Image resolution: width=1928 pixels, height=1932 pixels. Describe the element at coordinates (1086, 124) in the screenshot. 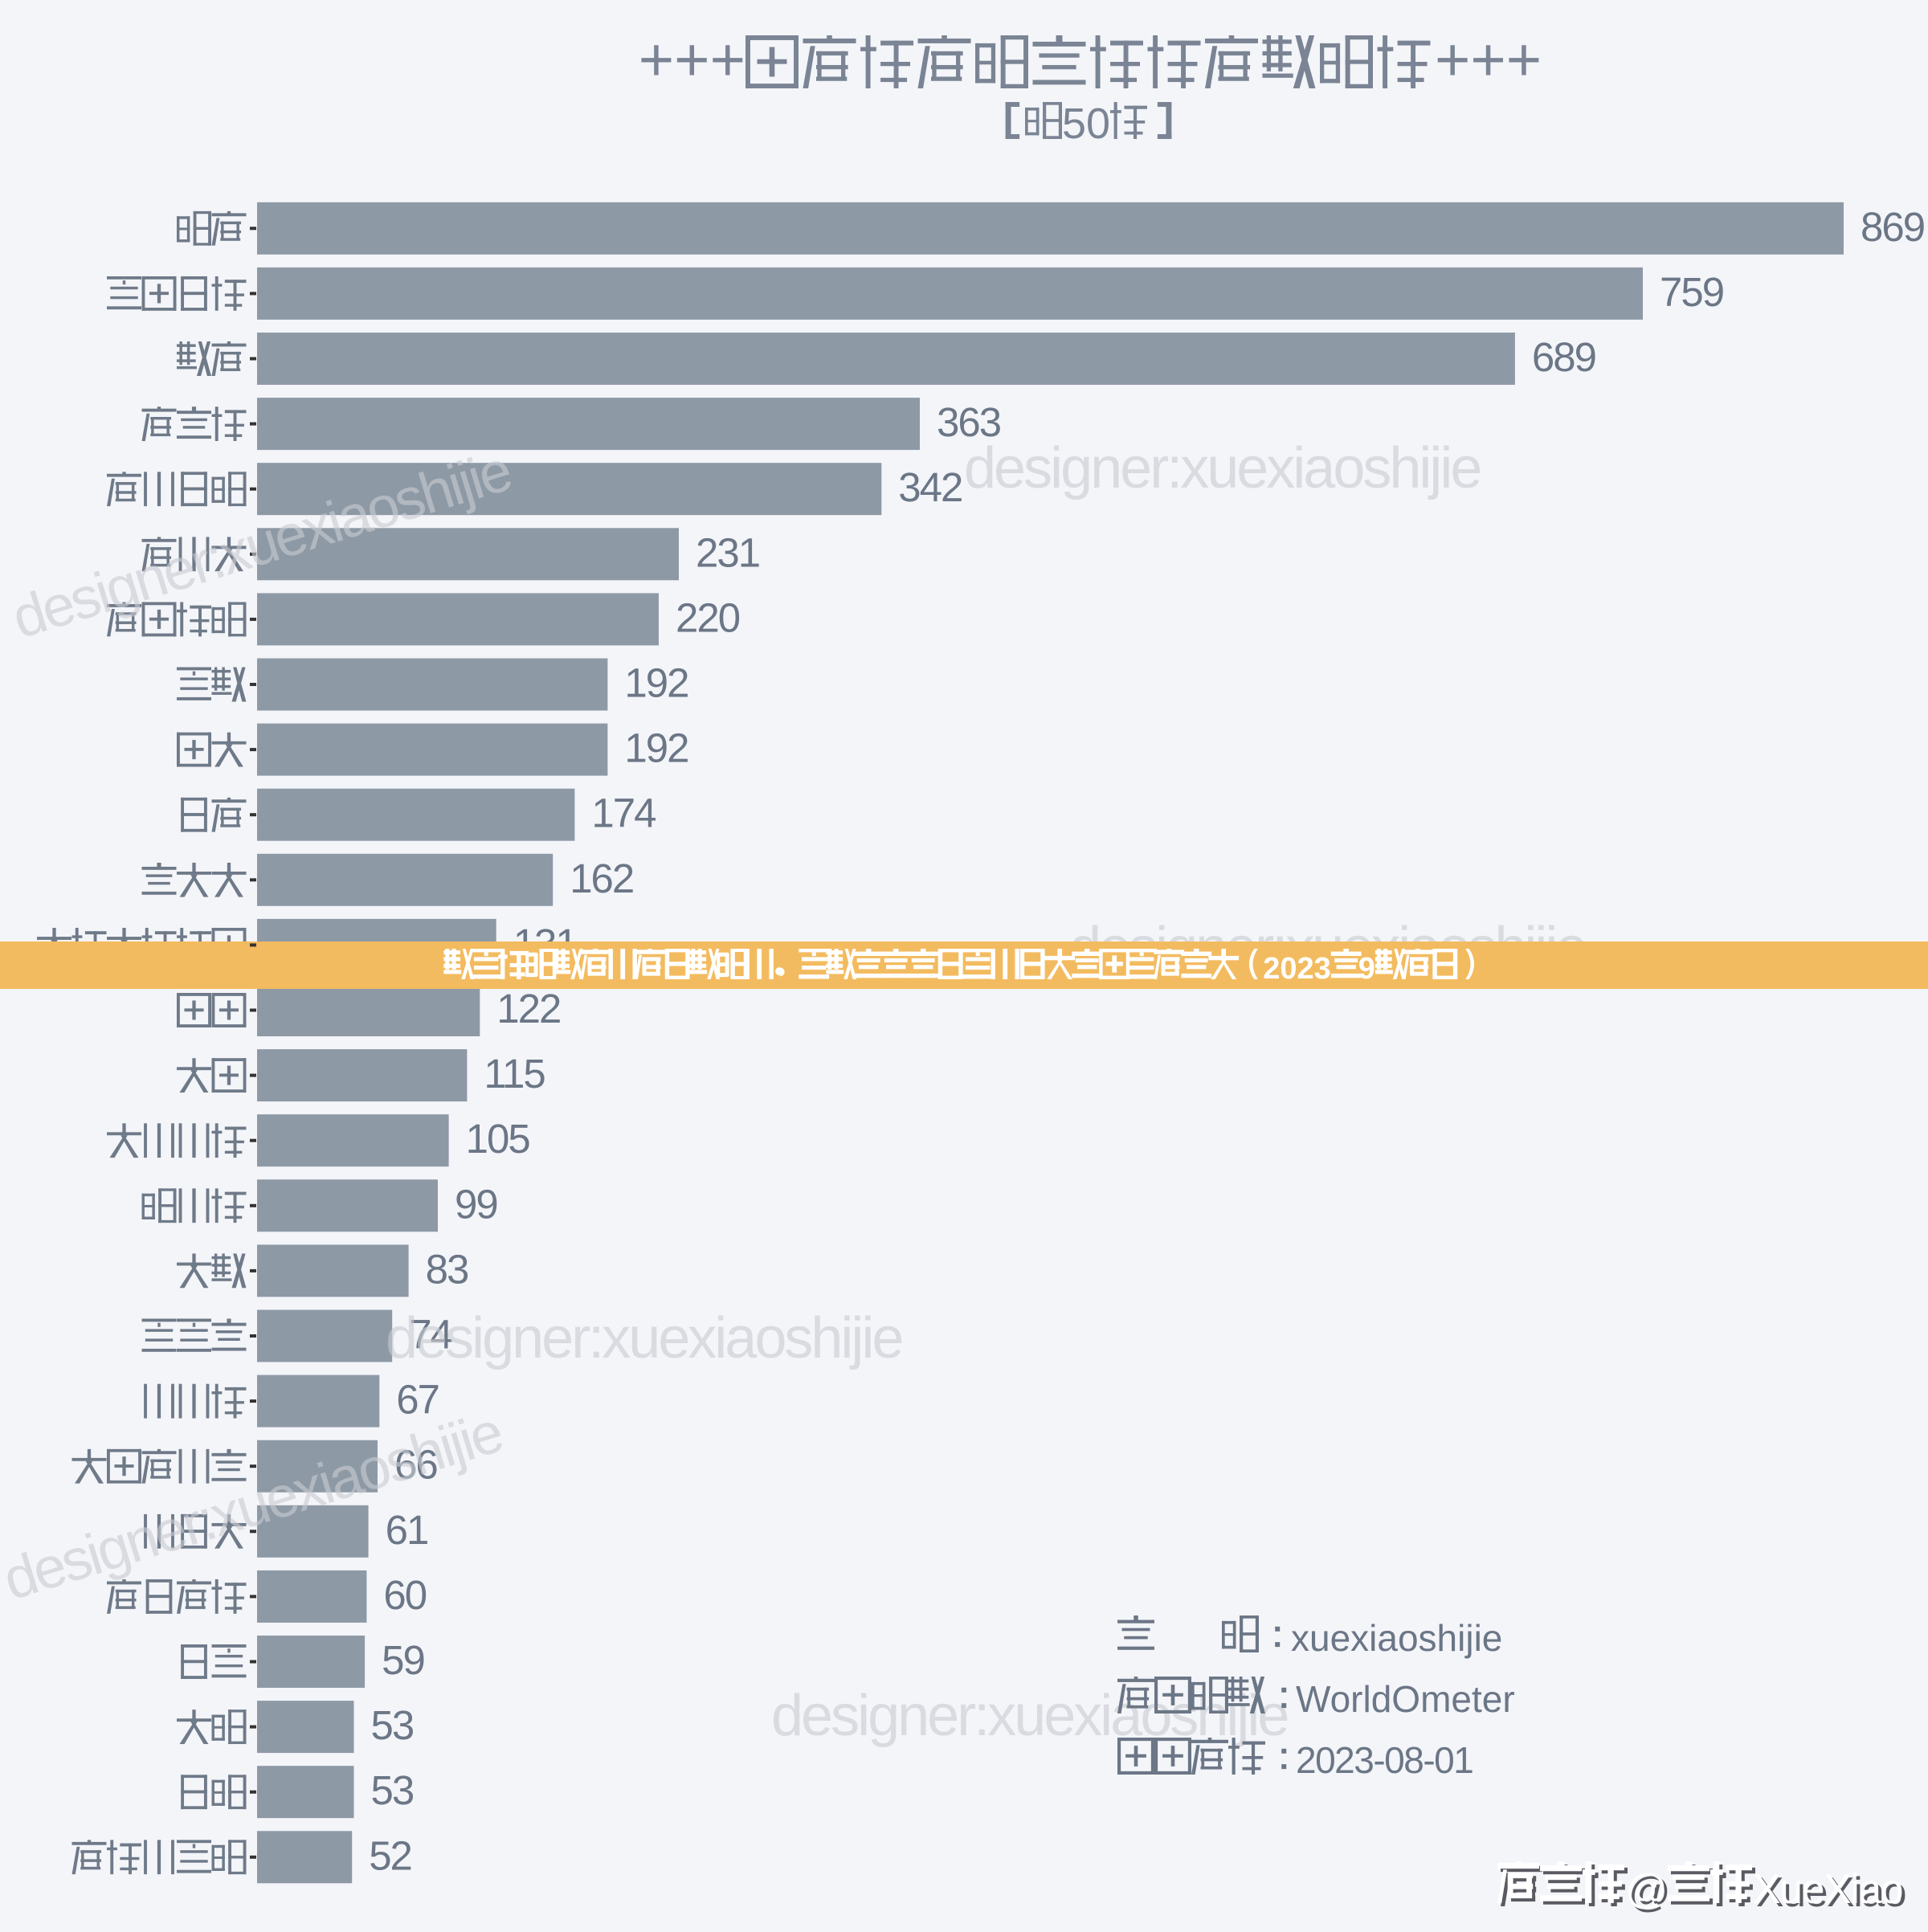

I see `svg-text: 50` at that location.